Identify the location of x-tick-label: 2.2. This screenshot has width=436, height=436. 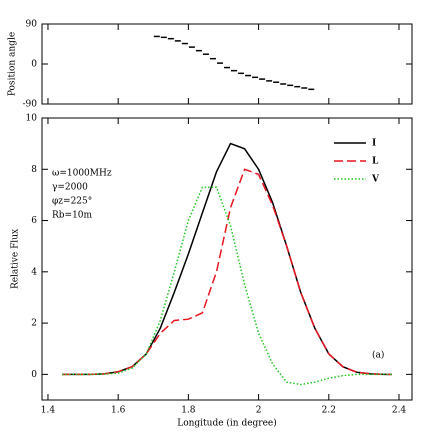
(329, 411).